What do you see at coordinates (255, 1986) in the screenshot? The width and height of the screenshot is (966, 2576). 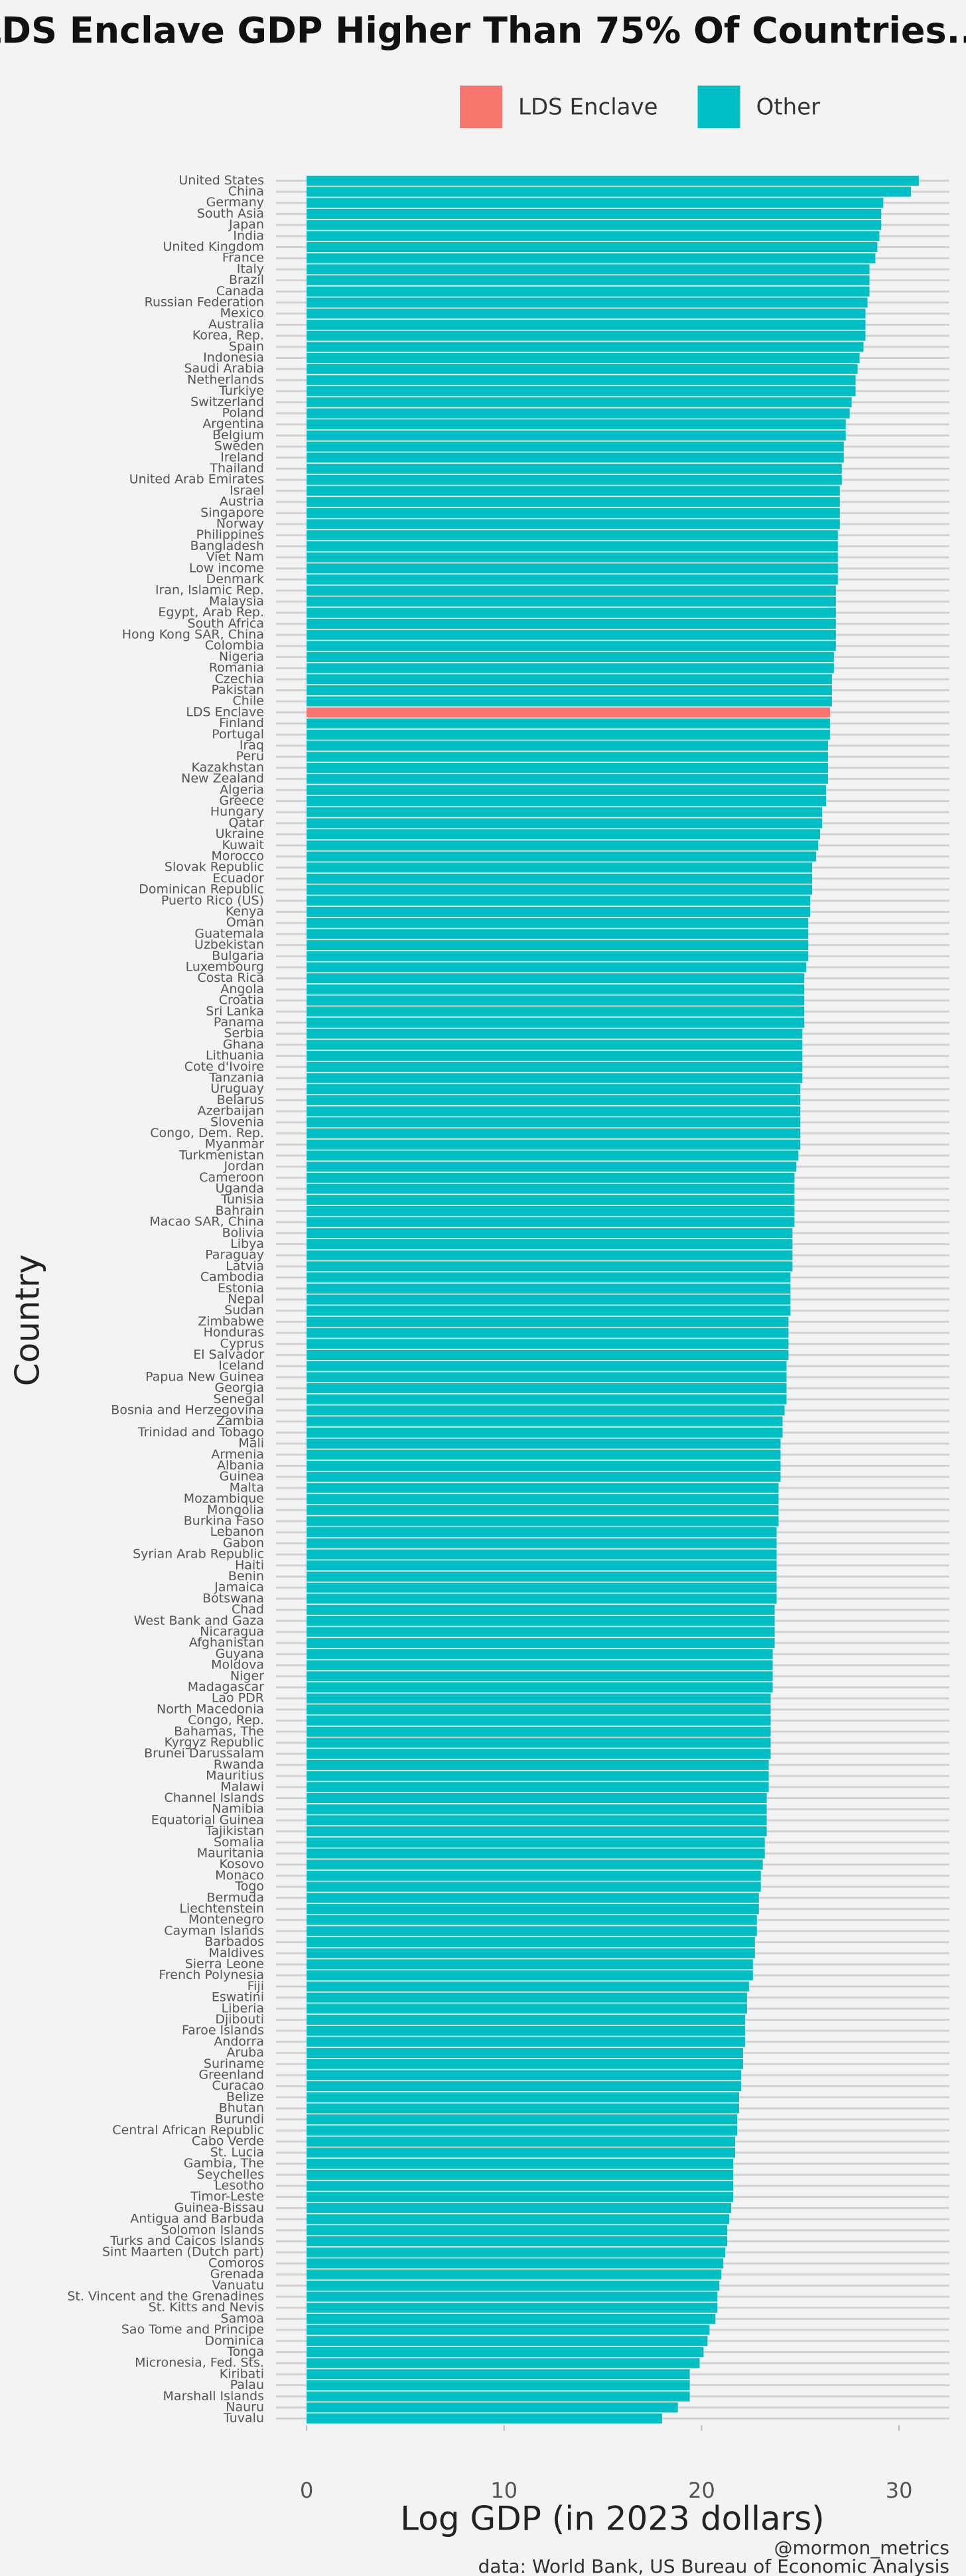 I see `y-tick-label: Fiji` at bounding box center [255, 1986].